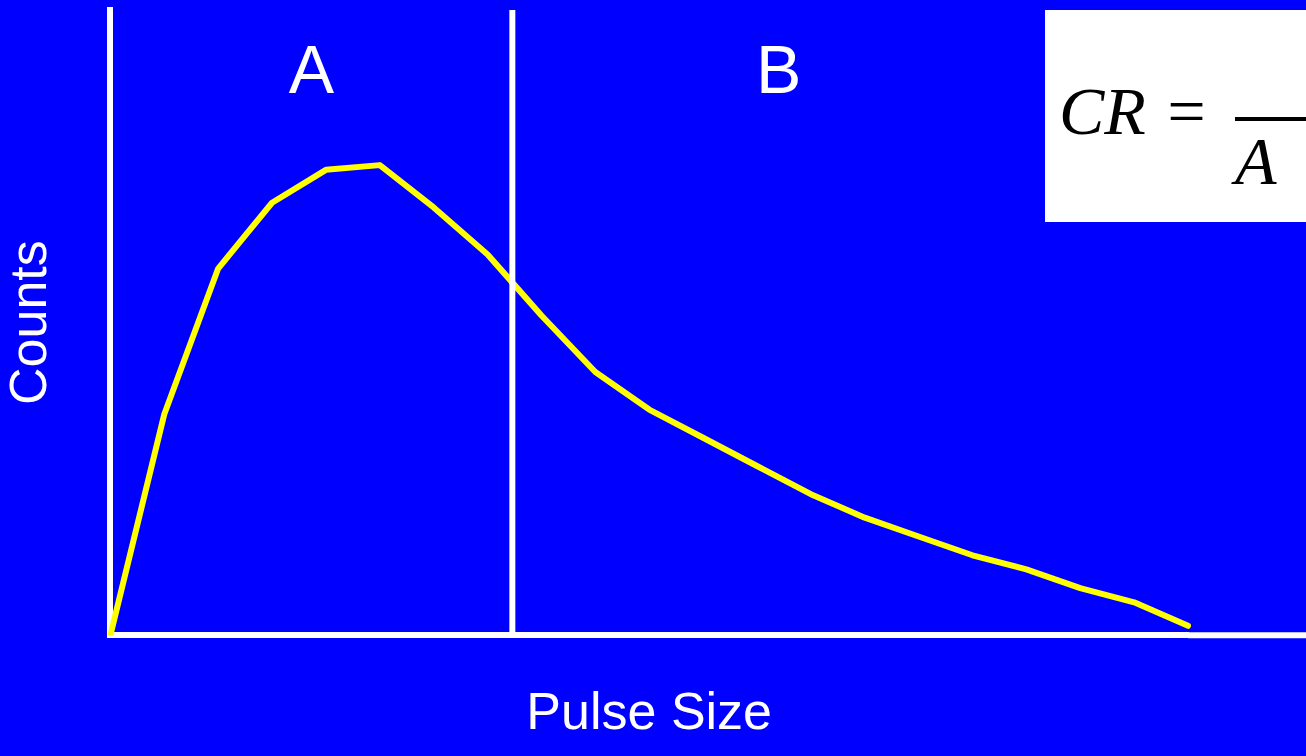 This screenshot has width=1306, height=756. I want to click on formula-box: CR = A, so click(1175, 116).